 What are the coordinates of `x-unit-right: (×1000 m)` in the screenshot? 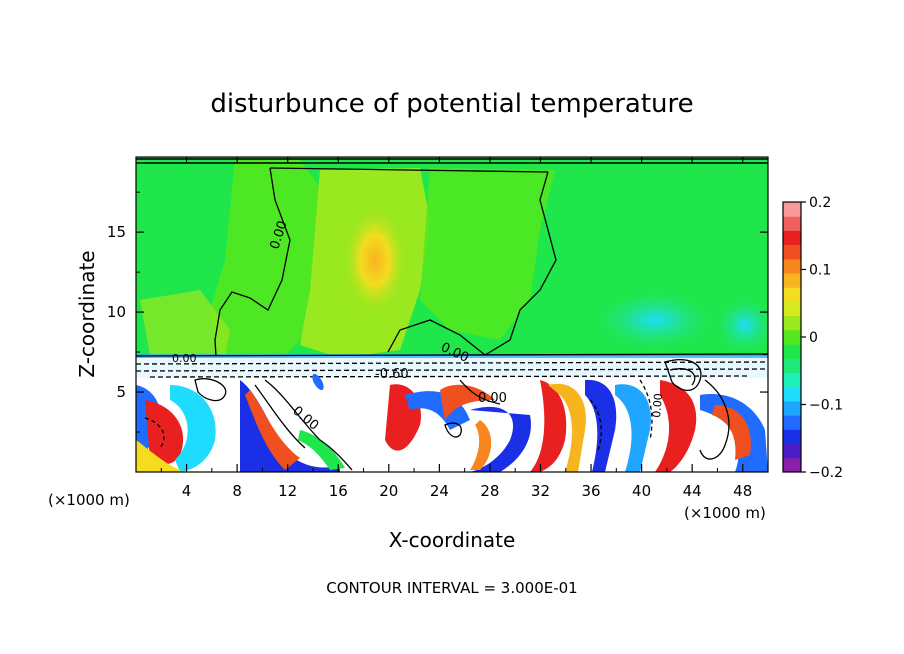 It's located at (725, 513).